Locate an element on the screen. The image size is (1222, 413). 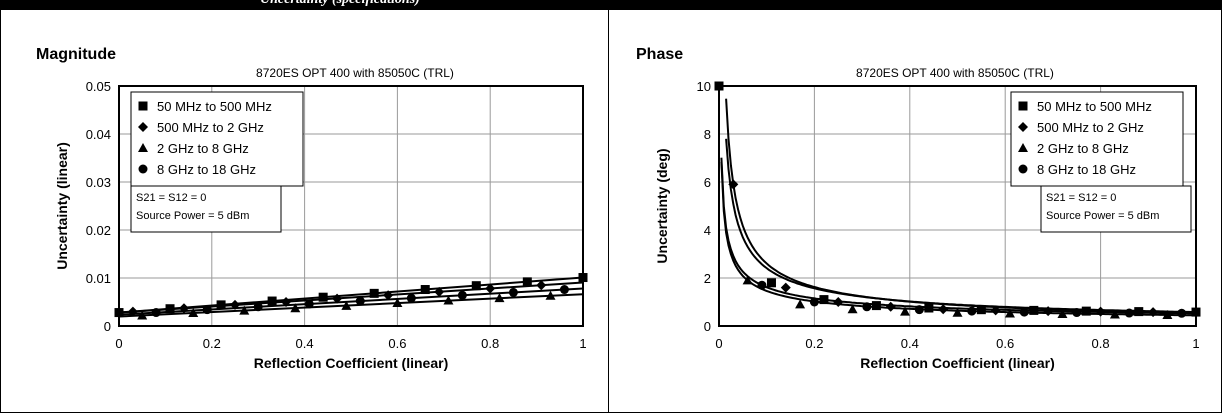
magnitude-xtick-label: 0.8 is located at coordinates (490, 343).